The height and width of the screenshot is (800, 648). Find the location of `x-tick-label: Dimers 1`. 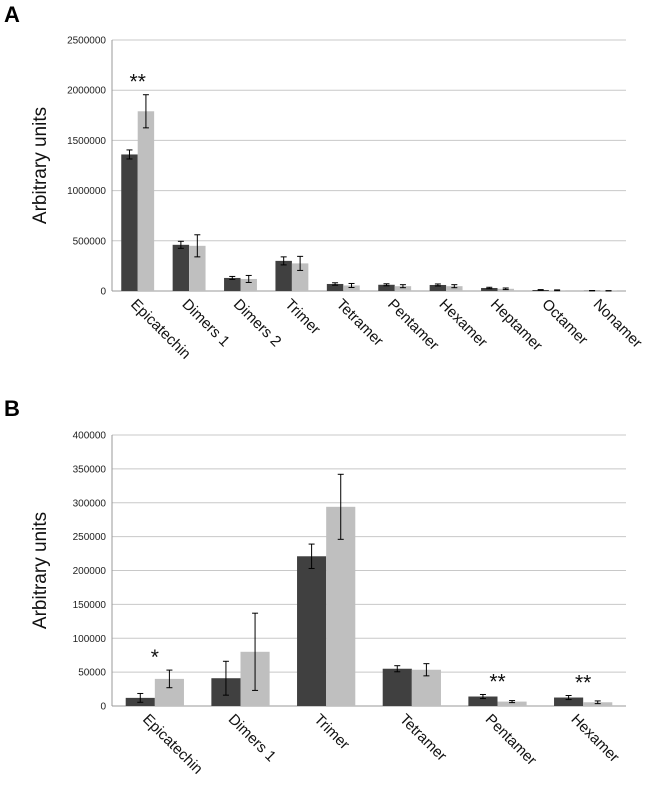

x-tick-label: Dimers 1 is located at coordinates (252, 738).